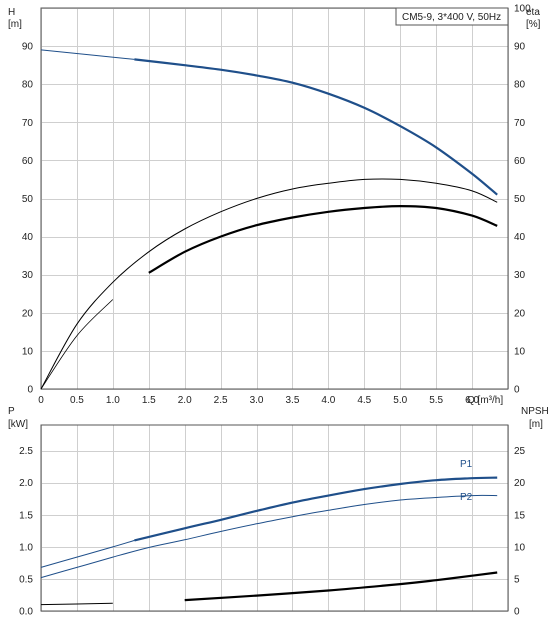  What do you see at coordinates (323, 239) in the screenshot?
I see `efficiency-curve-lower` at bounding box center [323, 239].